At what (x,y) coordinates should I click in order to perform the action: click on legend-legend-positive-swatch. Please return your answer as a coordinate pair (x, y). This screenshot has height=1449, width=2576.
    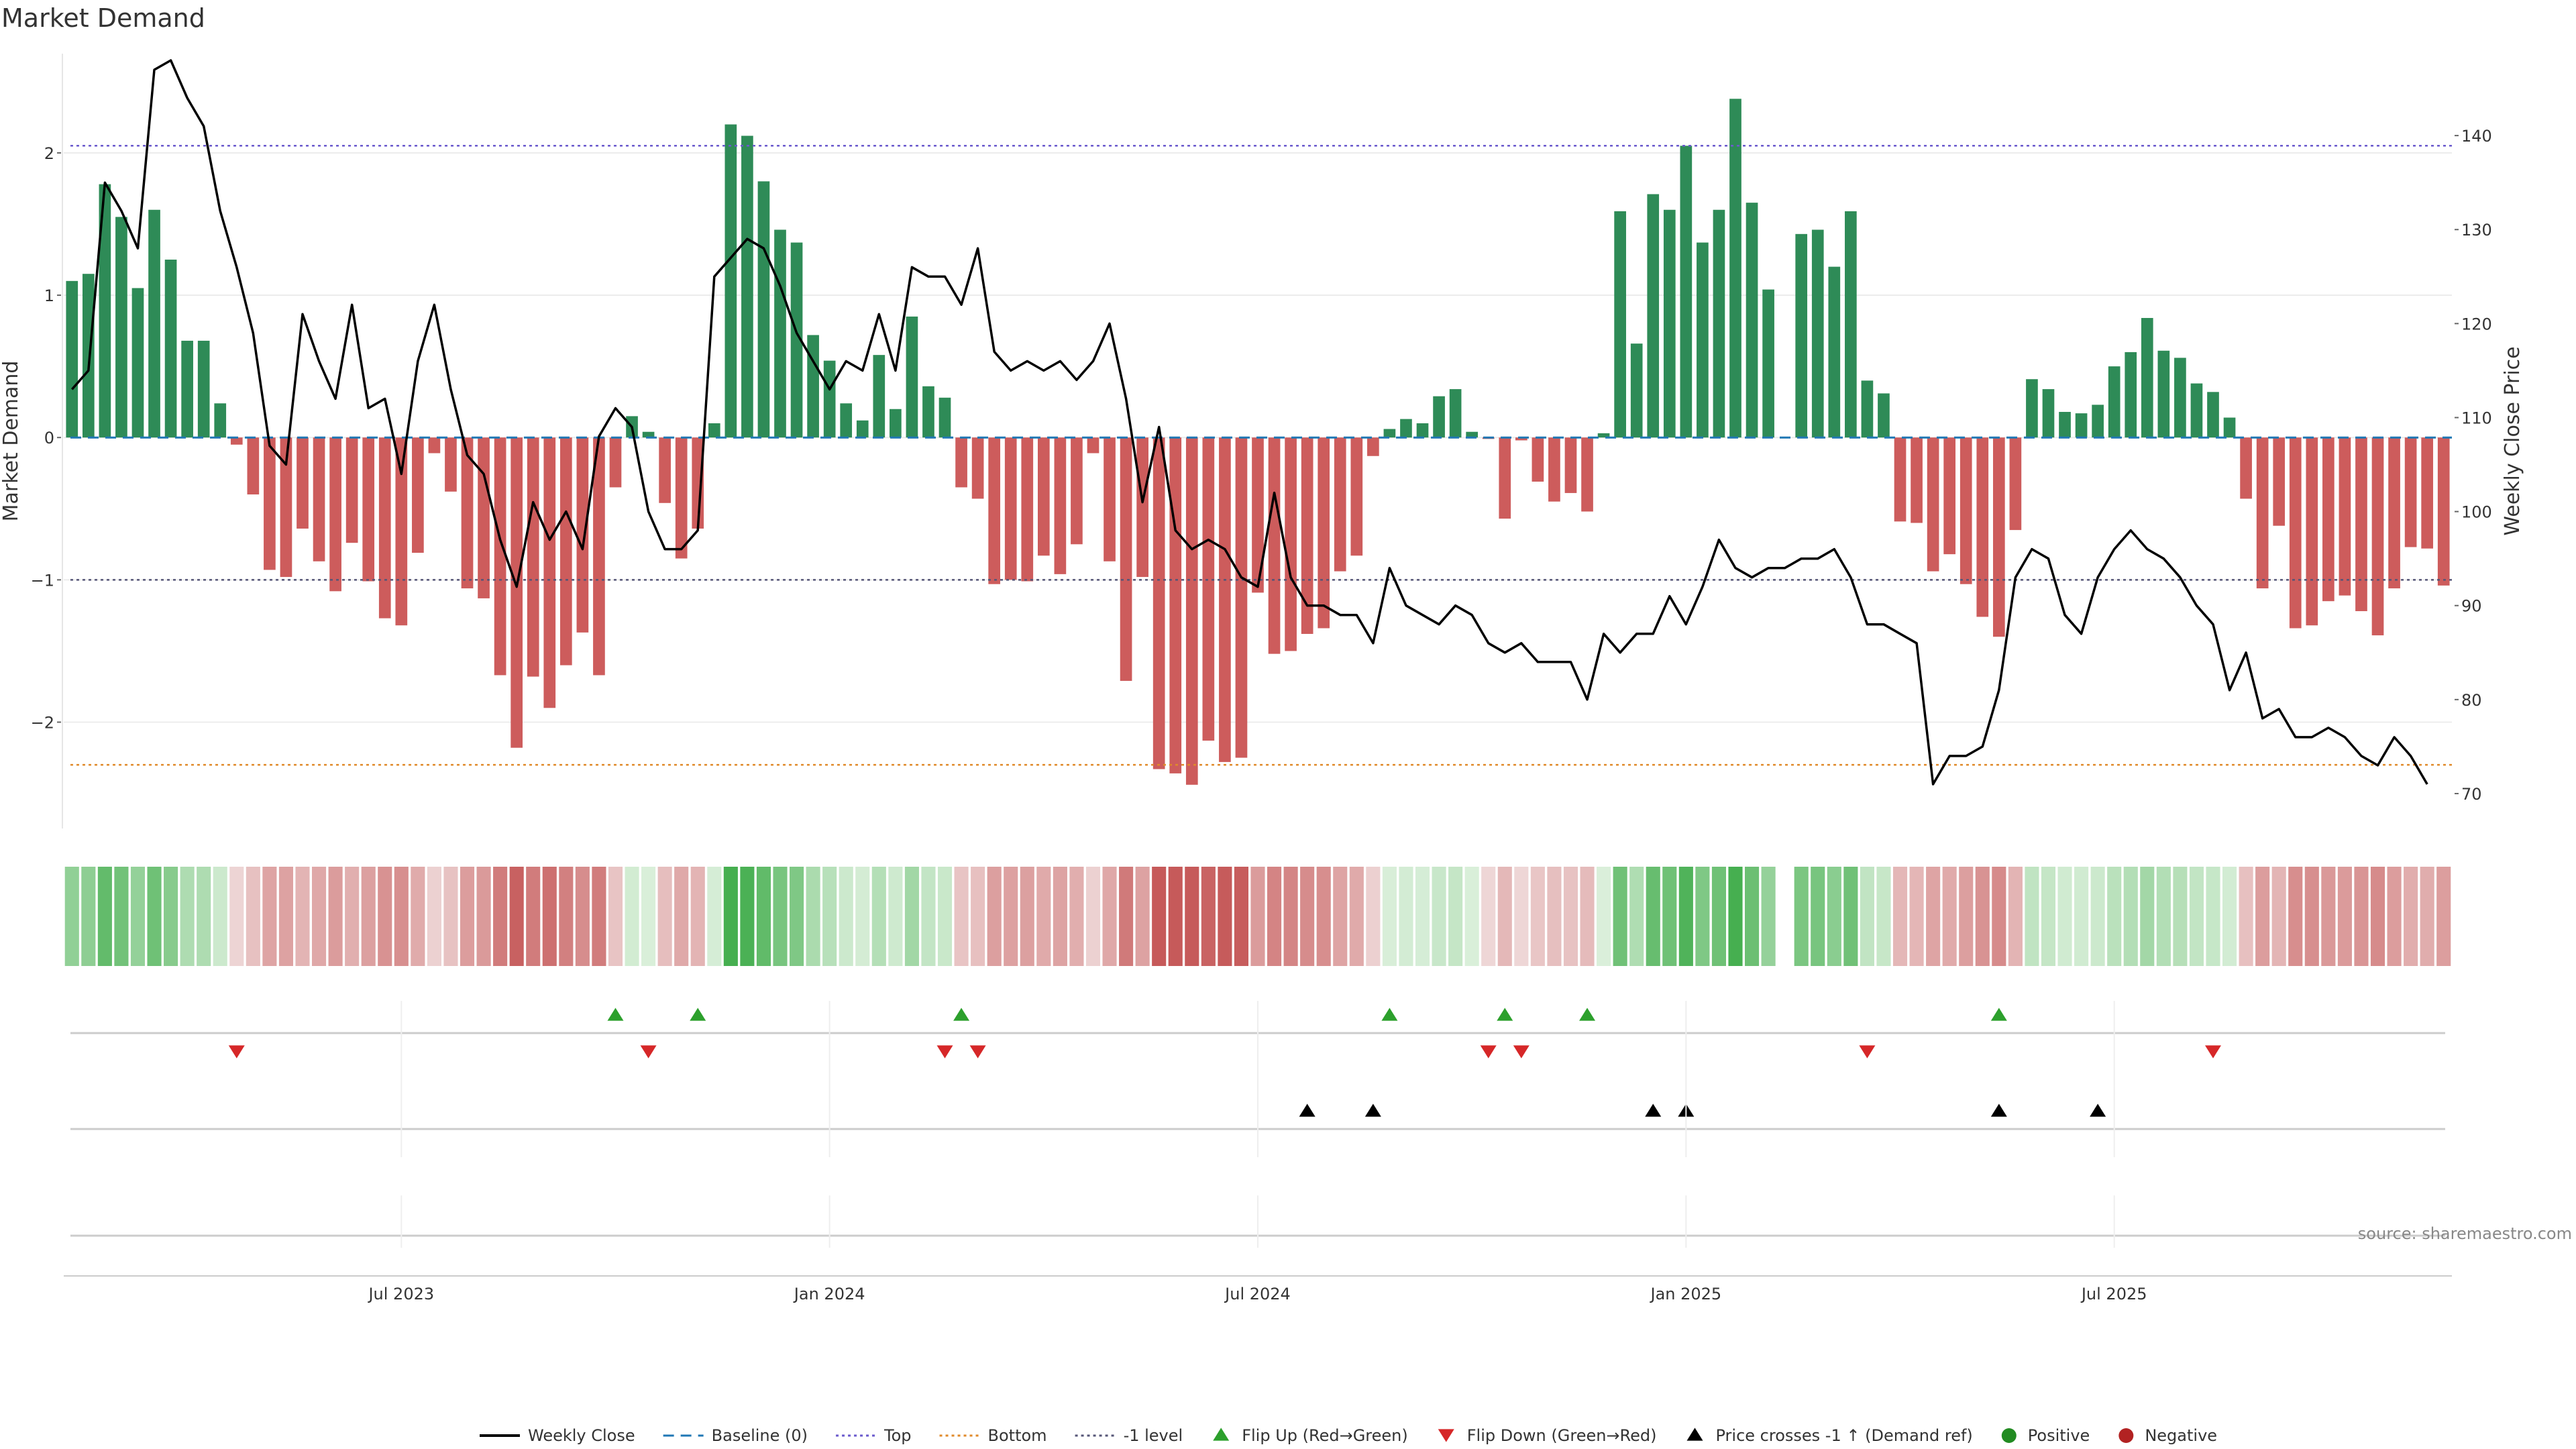
    Looking at the image, I should click on (2009, 1435).